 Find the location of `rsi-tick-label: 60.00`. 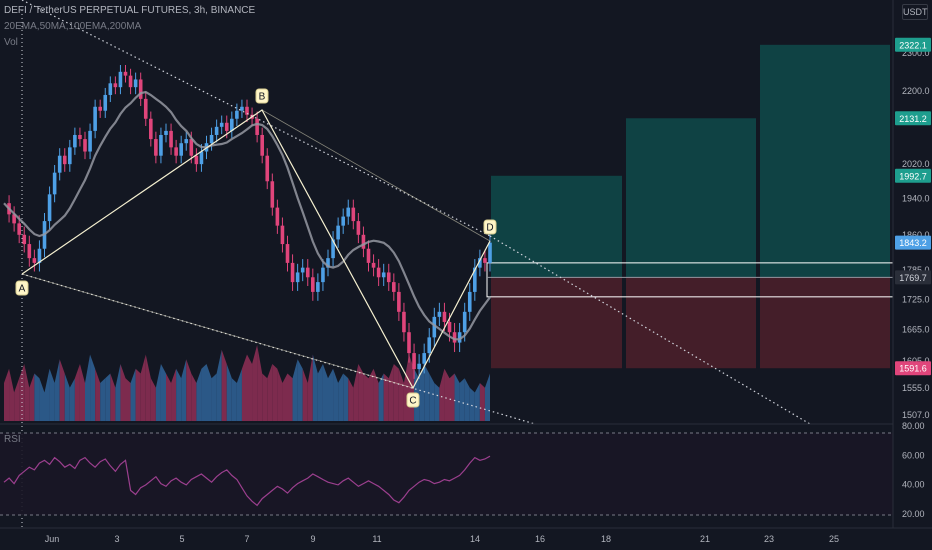

rsi-tick-label: 60.00 is located at coordinates (913, 455).